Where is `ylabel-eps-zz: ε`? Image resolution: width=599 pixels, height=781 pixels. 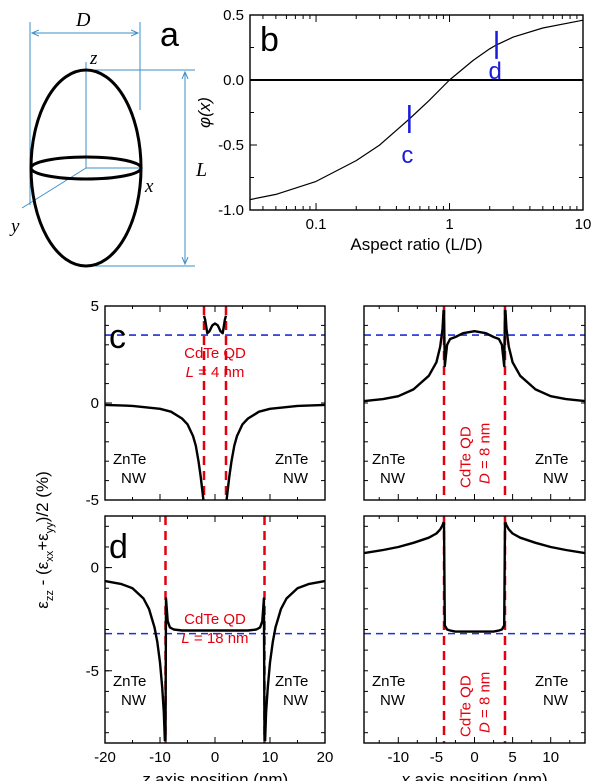
ylabel-eps-zz: ε is located at coordinates (42, 605).